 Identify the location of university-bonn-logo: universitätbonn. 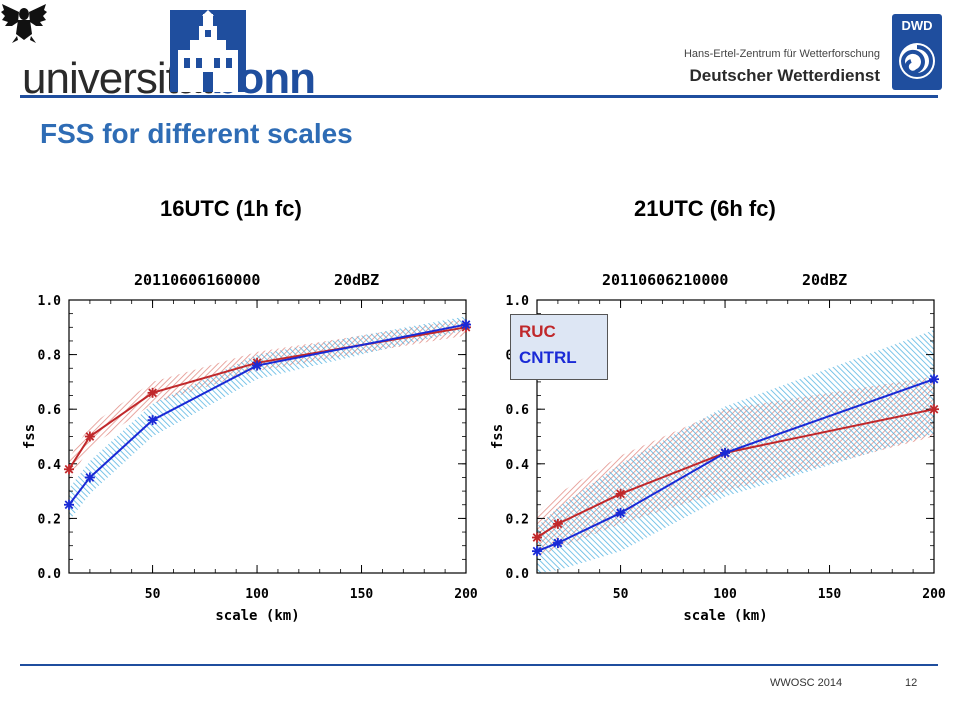
(169, 56).